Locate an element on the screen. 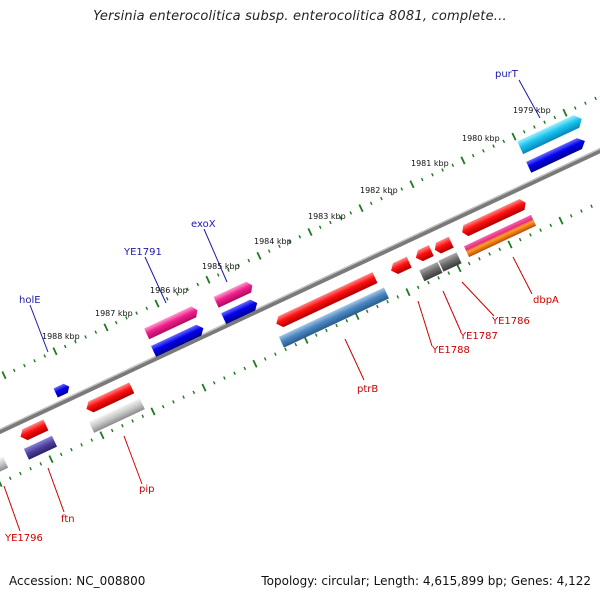  gene-label-YE1796: YE1796 is located at coordinates (23, 538).